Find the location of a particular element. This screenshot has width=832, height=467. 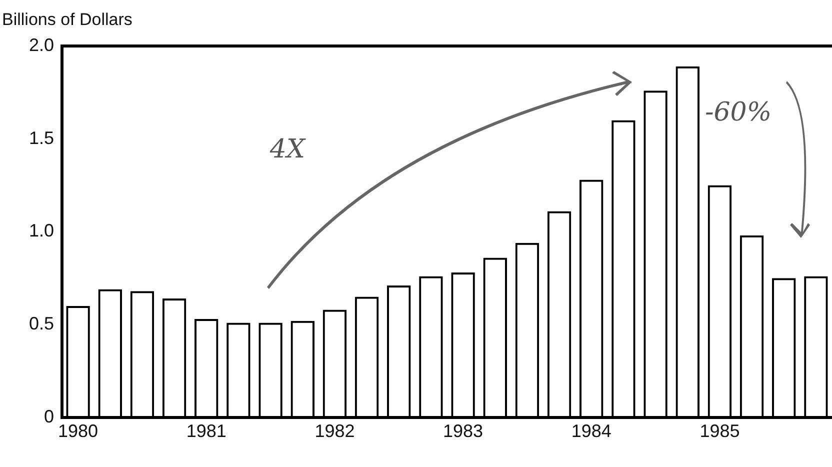

annotation: -60% is located at coordinates (738, 112).